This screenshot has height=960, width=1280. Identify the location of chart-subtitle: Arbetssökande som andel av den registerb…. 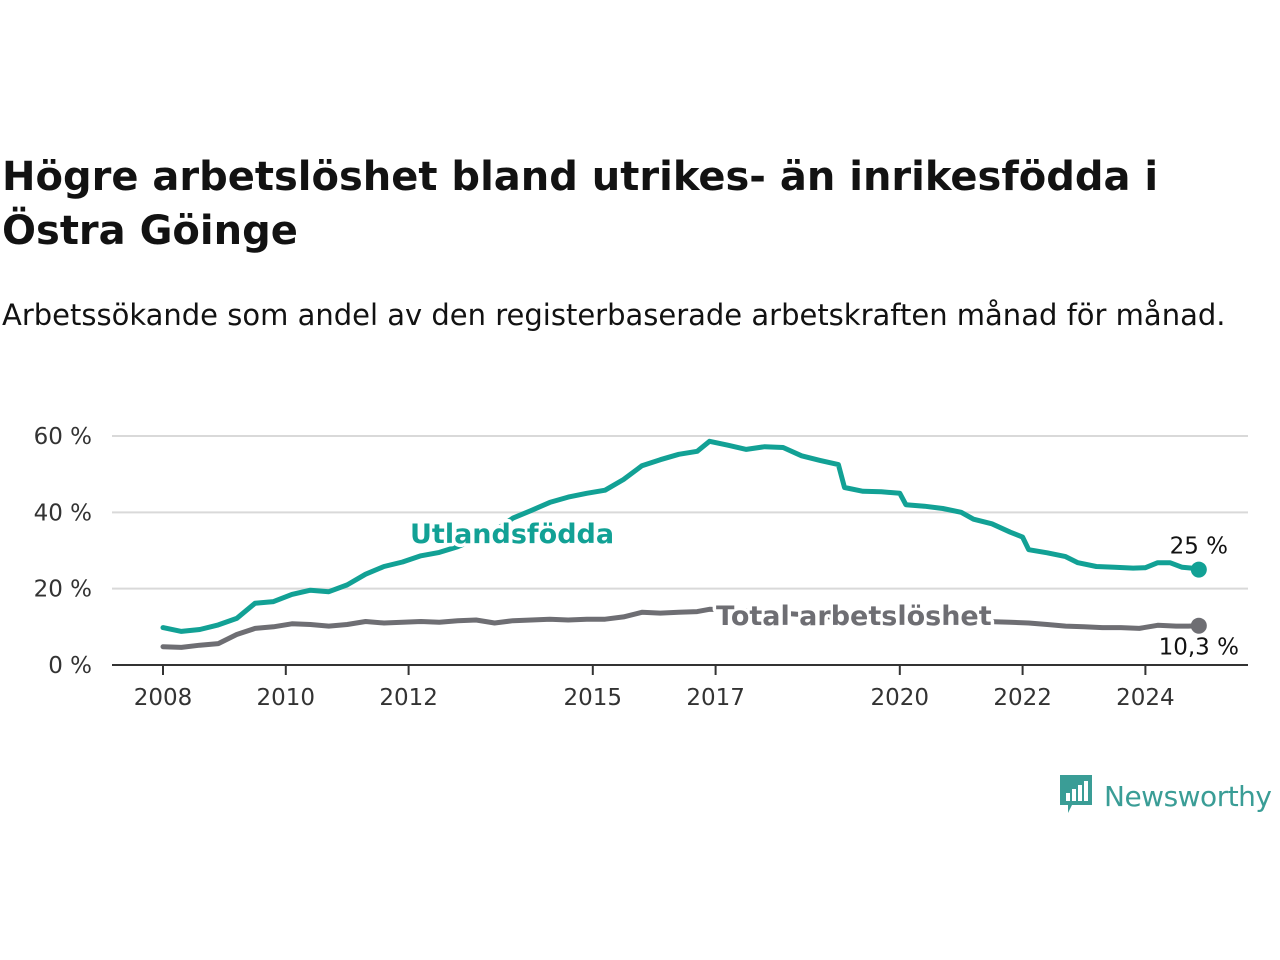
(614, 315).